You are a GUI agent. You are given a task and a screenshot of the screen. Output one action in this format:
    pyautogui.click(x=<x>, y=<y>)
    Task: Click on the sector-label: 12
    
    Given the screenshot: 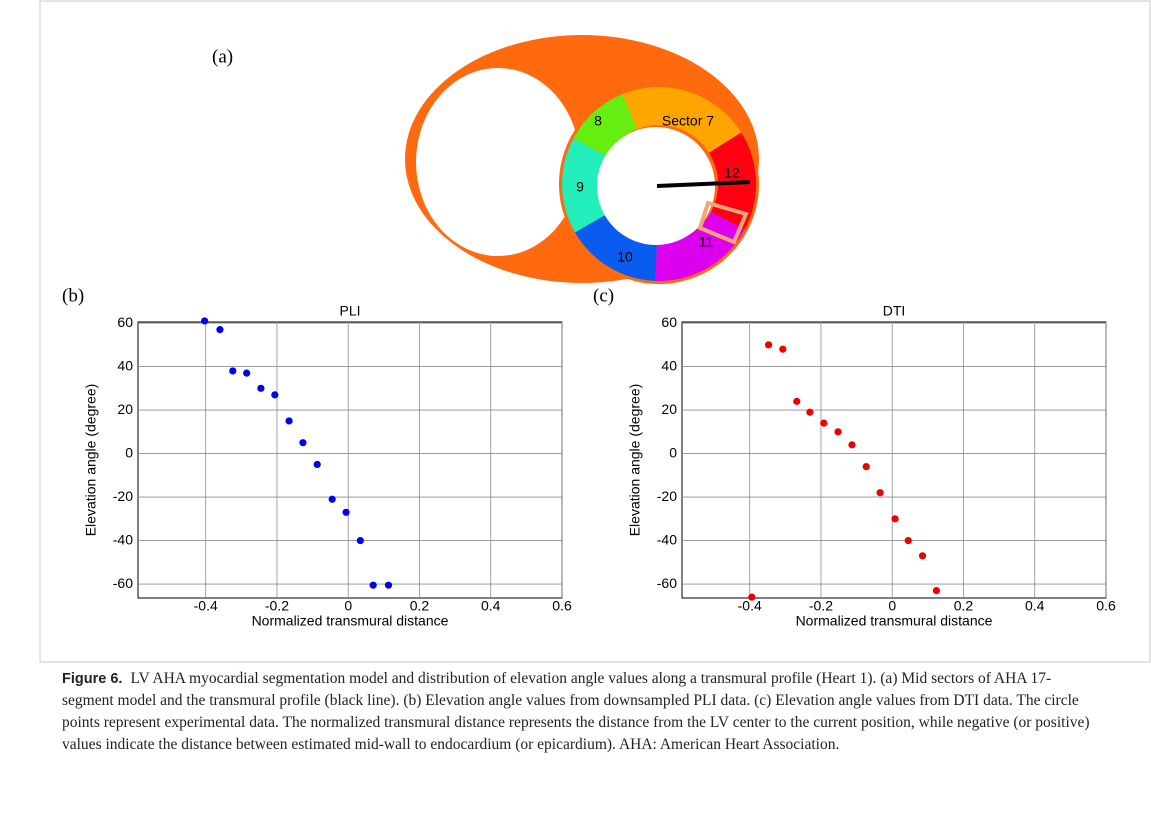 What is the action you would take?
    pyautogui.click(x=732, y=173)
    